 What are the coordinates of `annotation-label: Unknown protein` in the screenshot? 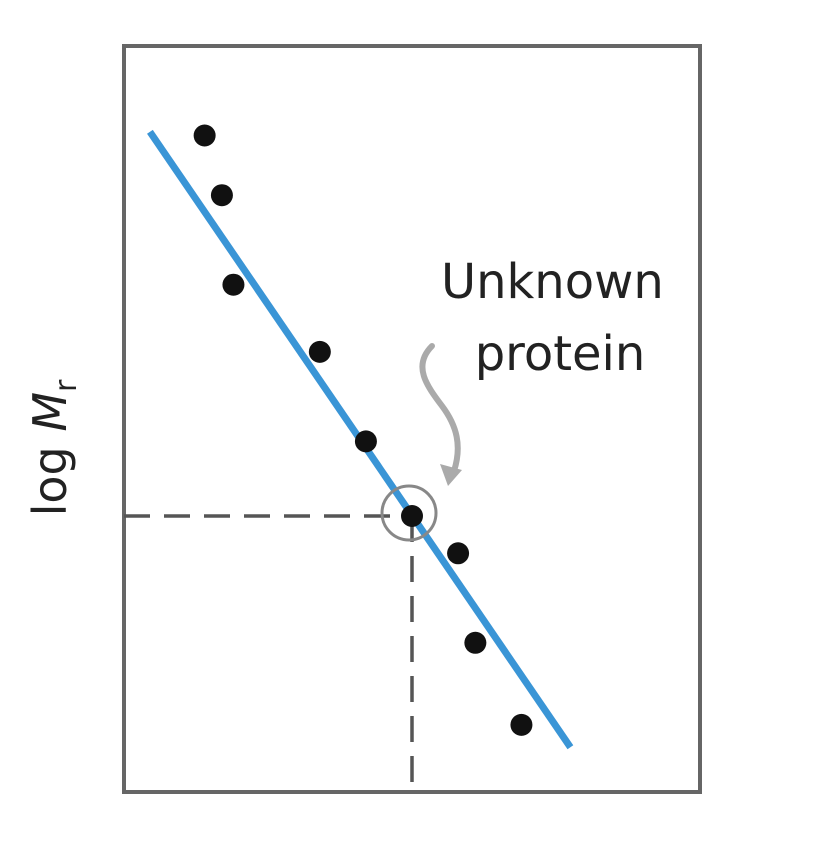 It's located at (560, 318).